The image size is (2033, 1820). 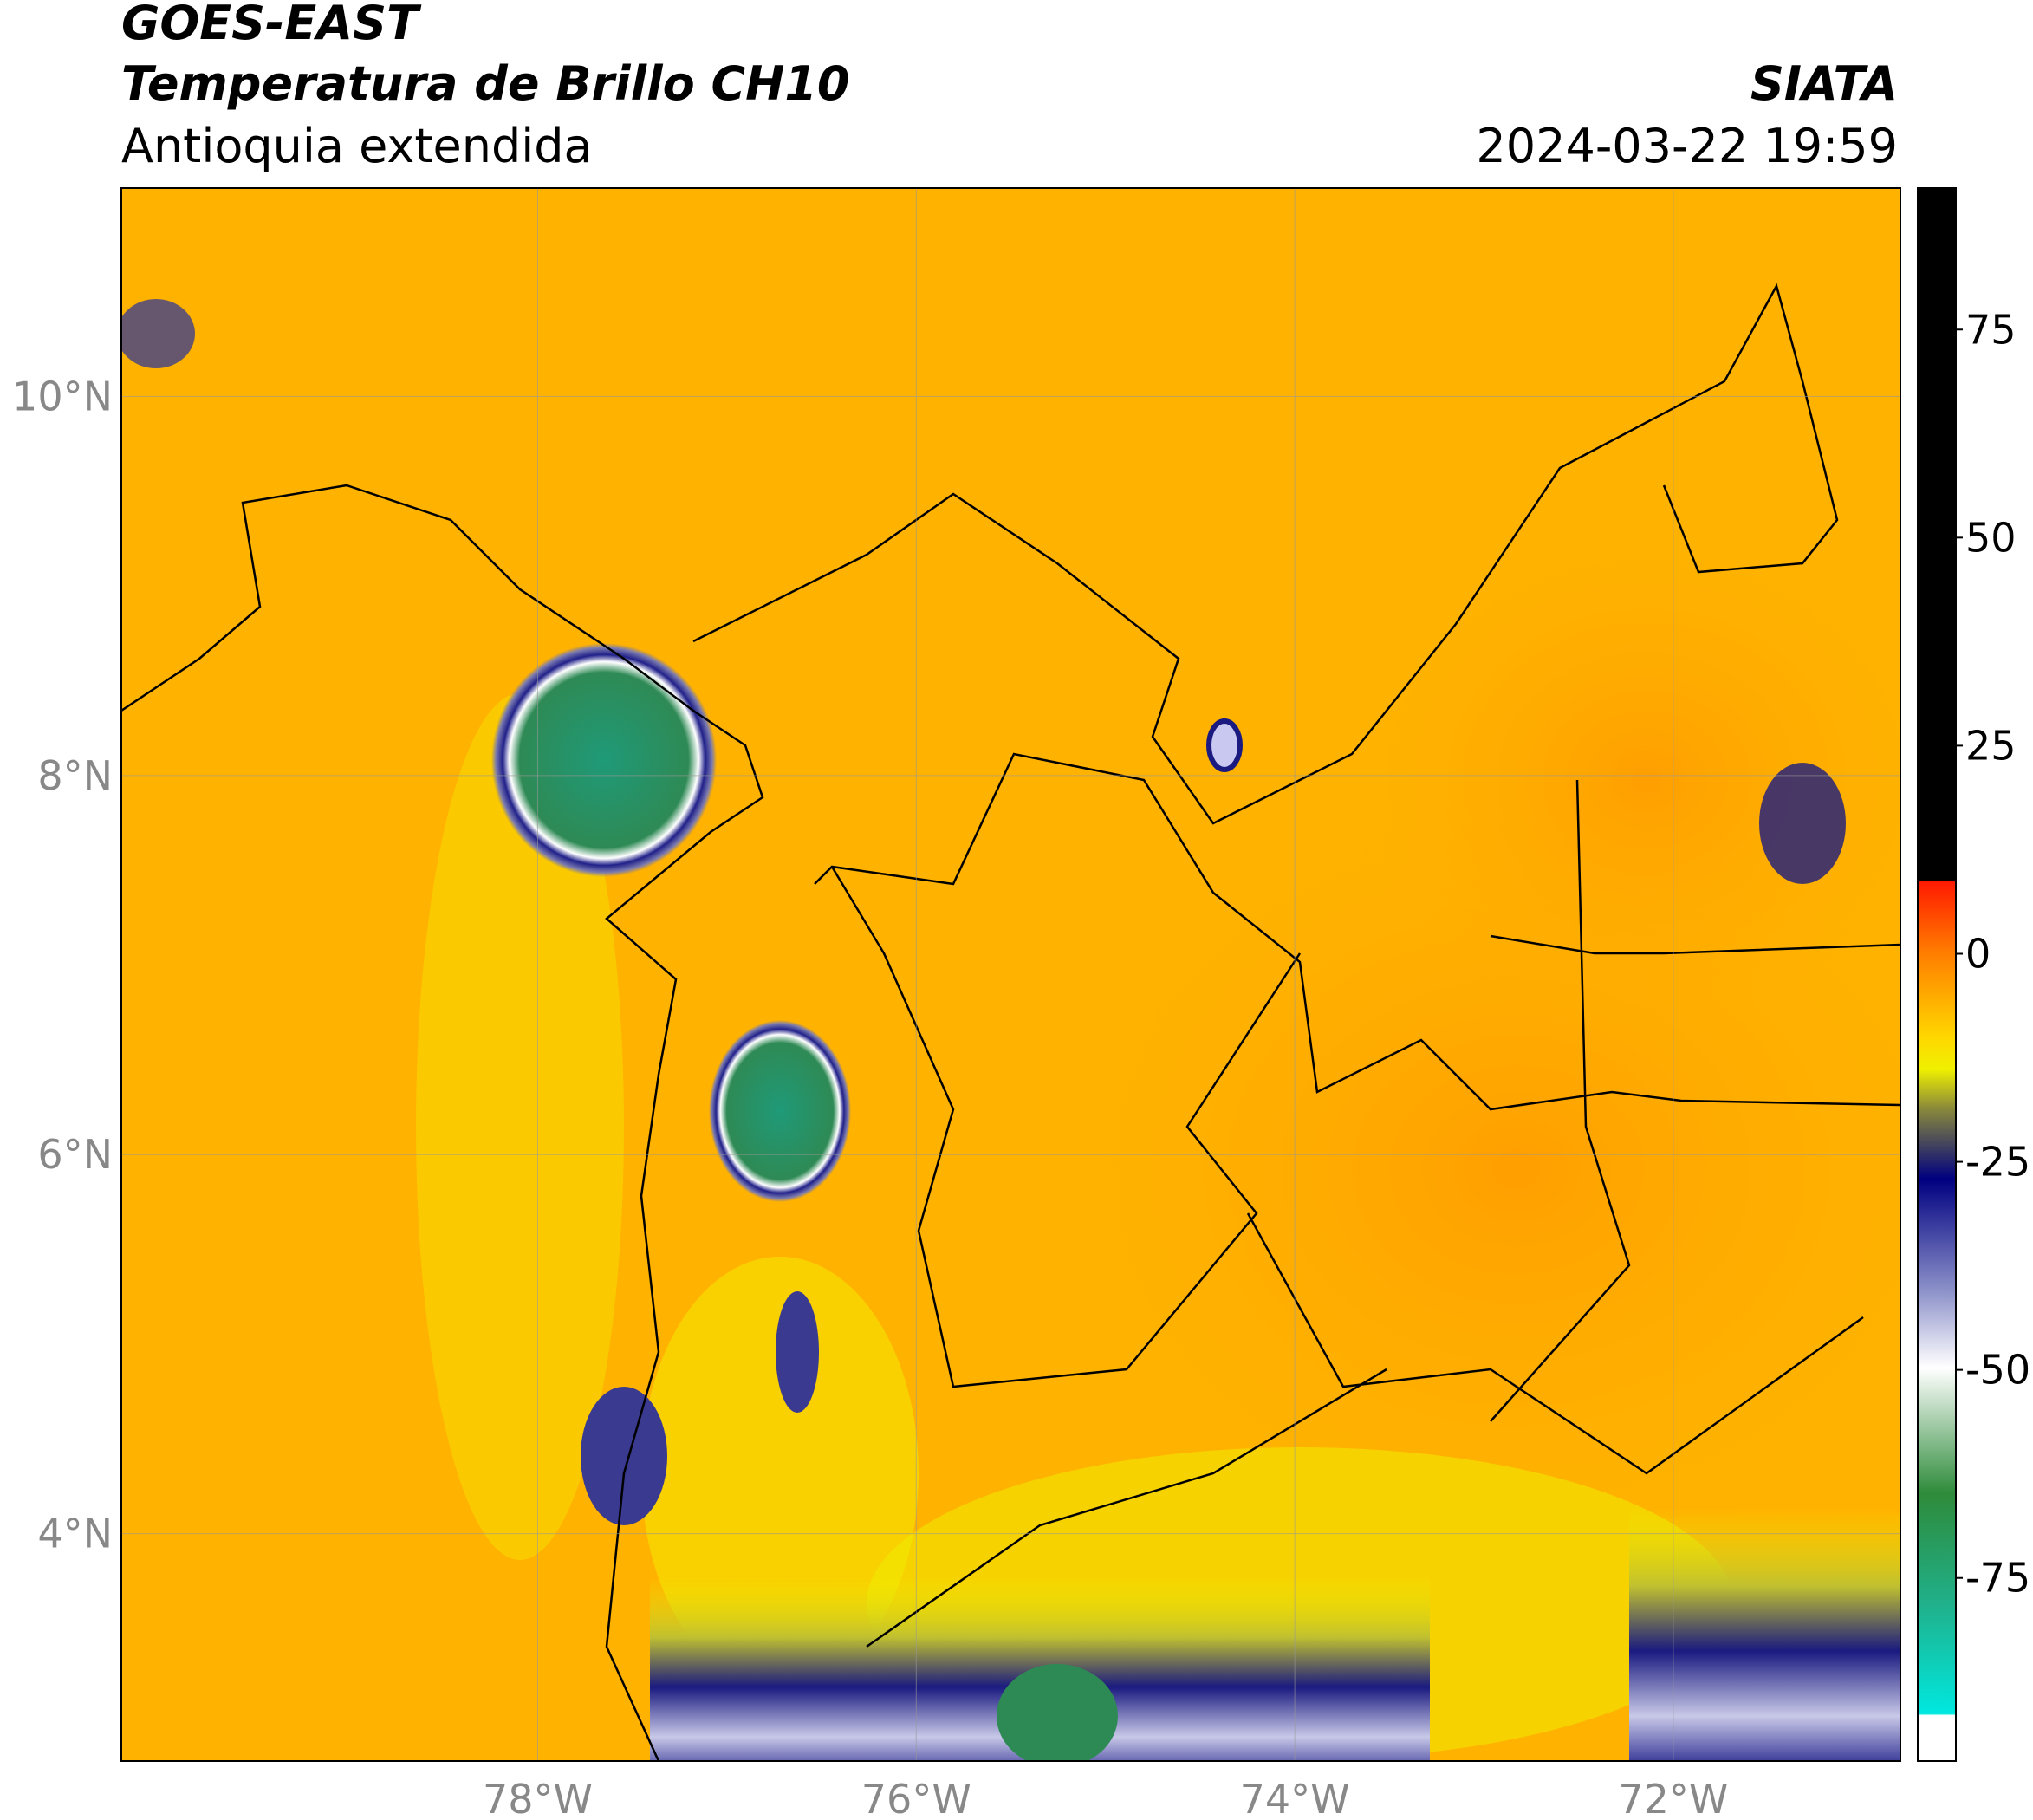 I want to click on region: Antioquia extendida, so click(x=357, y=146).